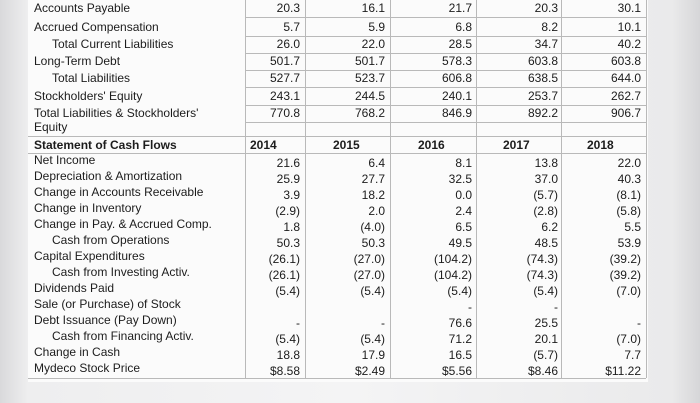 The image size is (700, 403). Describe the element at coordinates (628, 211) in the screenshot. I see `cell-value: (5.8)` at that location.